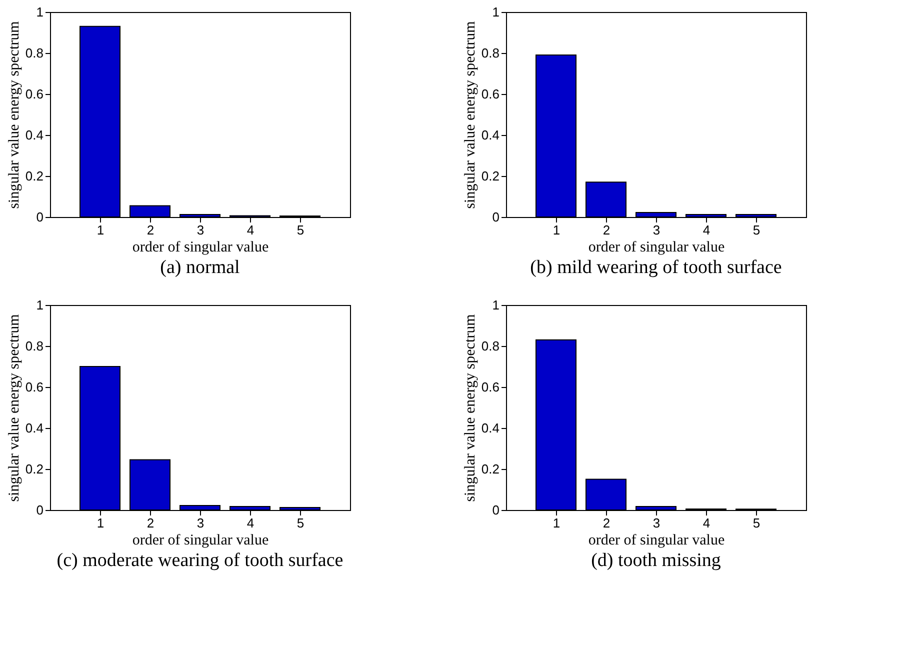 The height and width of the screenshot is (666, 919). What do you see at coordinates (656, 560) in the screenshot?
I see `text: (d) tooth missing` at bounding box center [656, 560].